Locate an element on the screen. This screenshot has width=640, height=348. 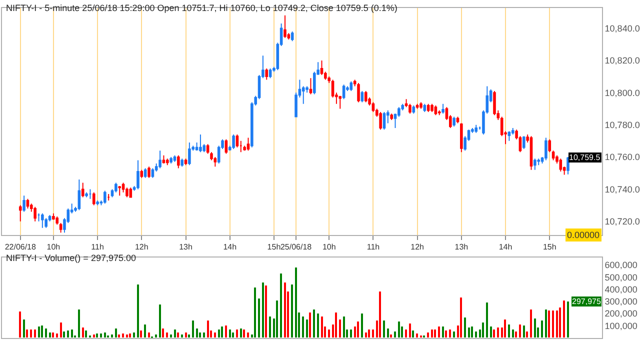
y-tick-label: 10,780.0 is located at coordinates (622, 125).